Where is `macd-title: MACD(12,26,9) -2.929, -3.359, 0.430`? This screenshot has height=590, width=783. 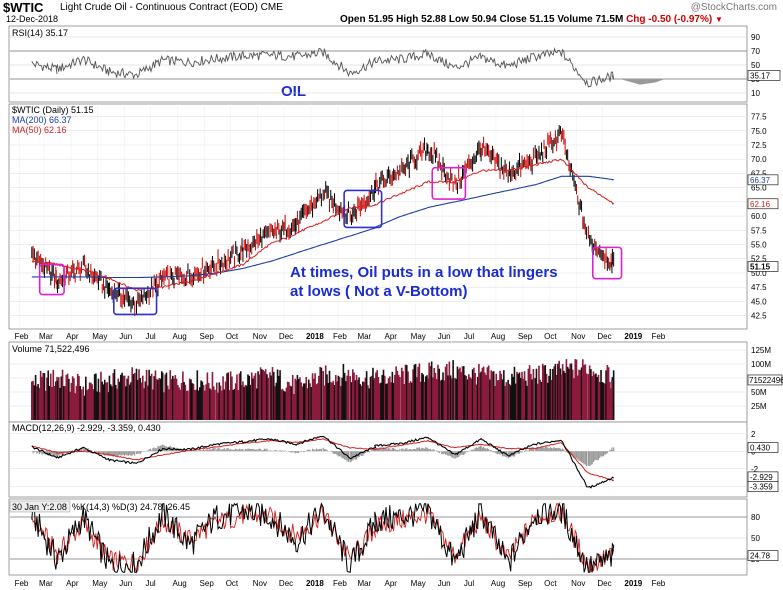
macd-title: MACD(12,26,9) -2.929, -3.359, 0.430 is located at coordinates (86, 428).